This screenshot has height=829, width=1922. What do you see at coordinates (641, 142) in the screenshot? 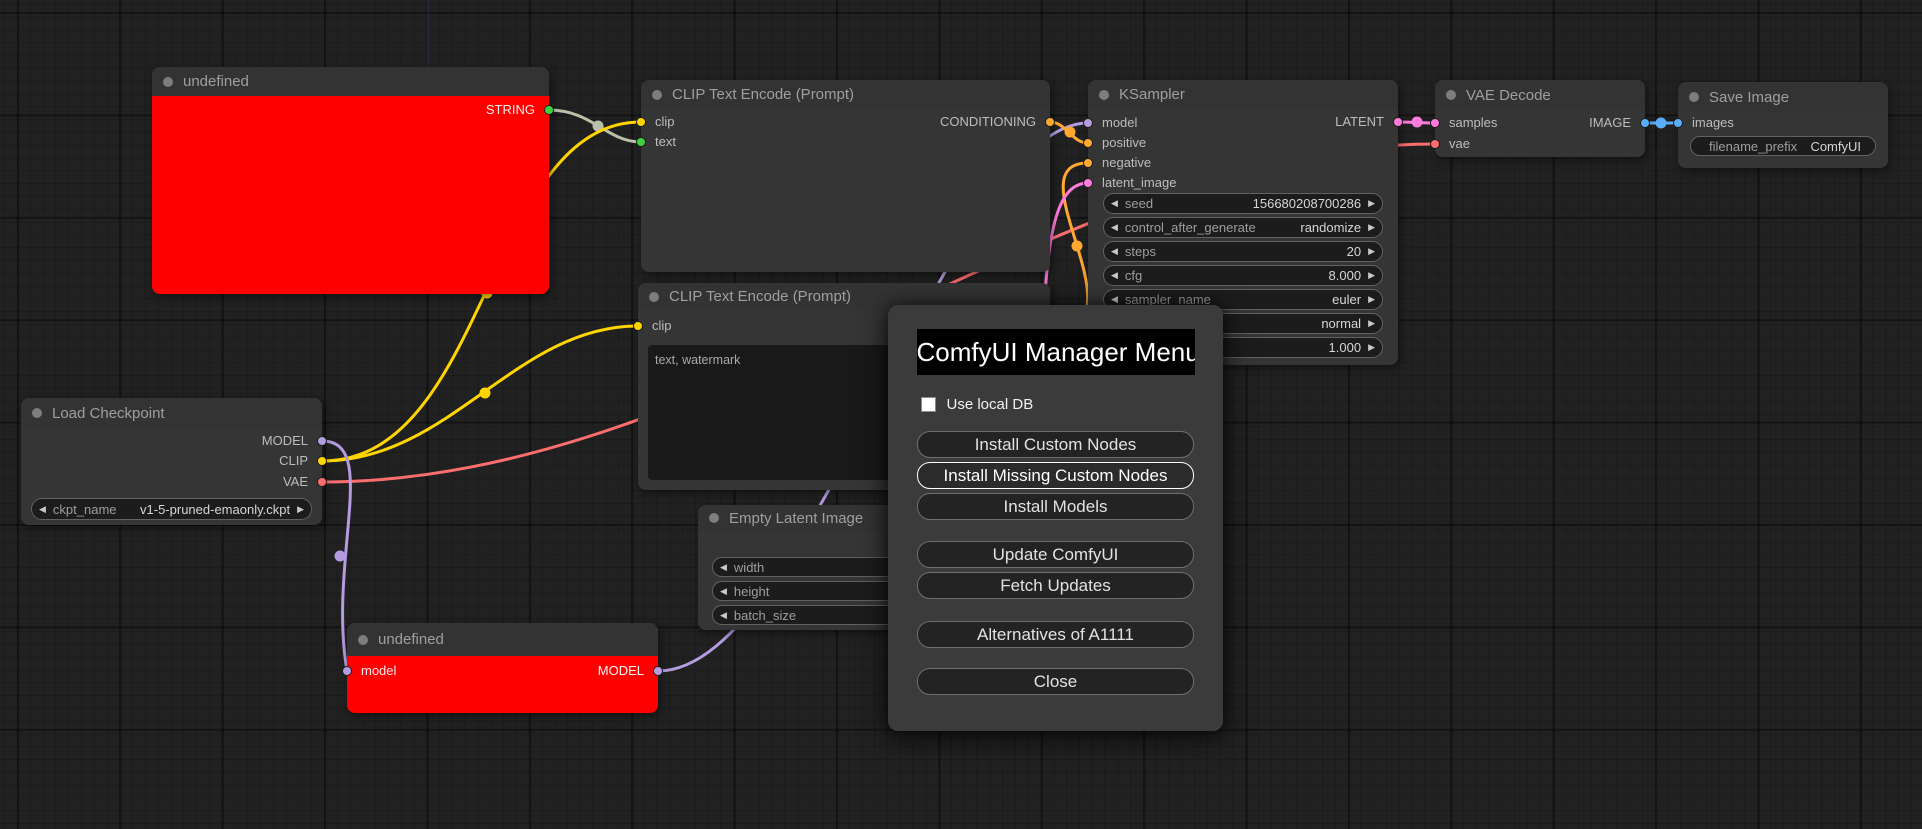
I see `input-slot-text` at bounding box center [641, 142].